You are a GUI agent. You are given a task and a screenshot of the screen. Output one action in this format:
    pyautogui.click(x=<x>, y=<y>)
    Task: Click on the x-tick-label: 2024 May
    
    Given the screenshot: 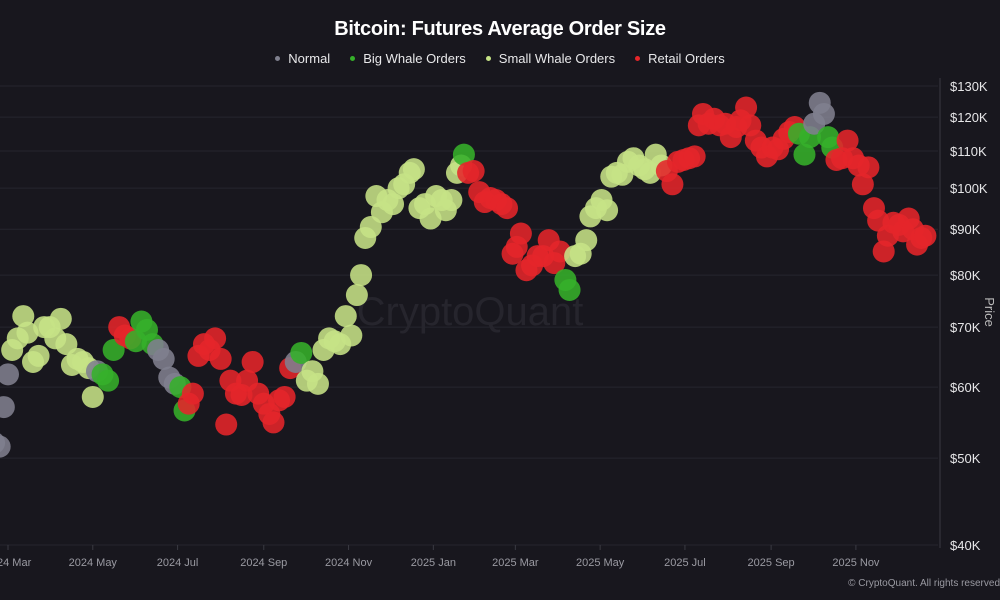 What is the action you would take?
    pyautogui.click(x=93, y=563)
    